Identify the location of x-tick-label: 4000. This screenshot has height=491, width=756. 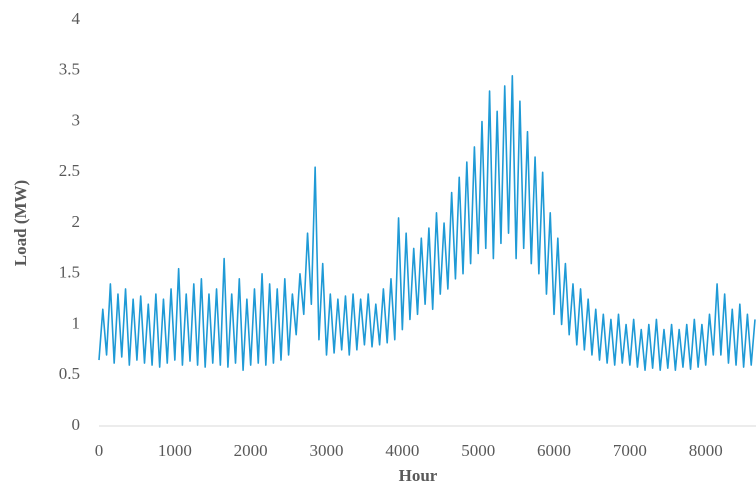
(402, 450).